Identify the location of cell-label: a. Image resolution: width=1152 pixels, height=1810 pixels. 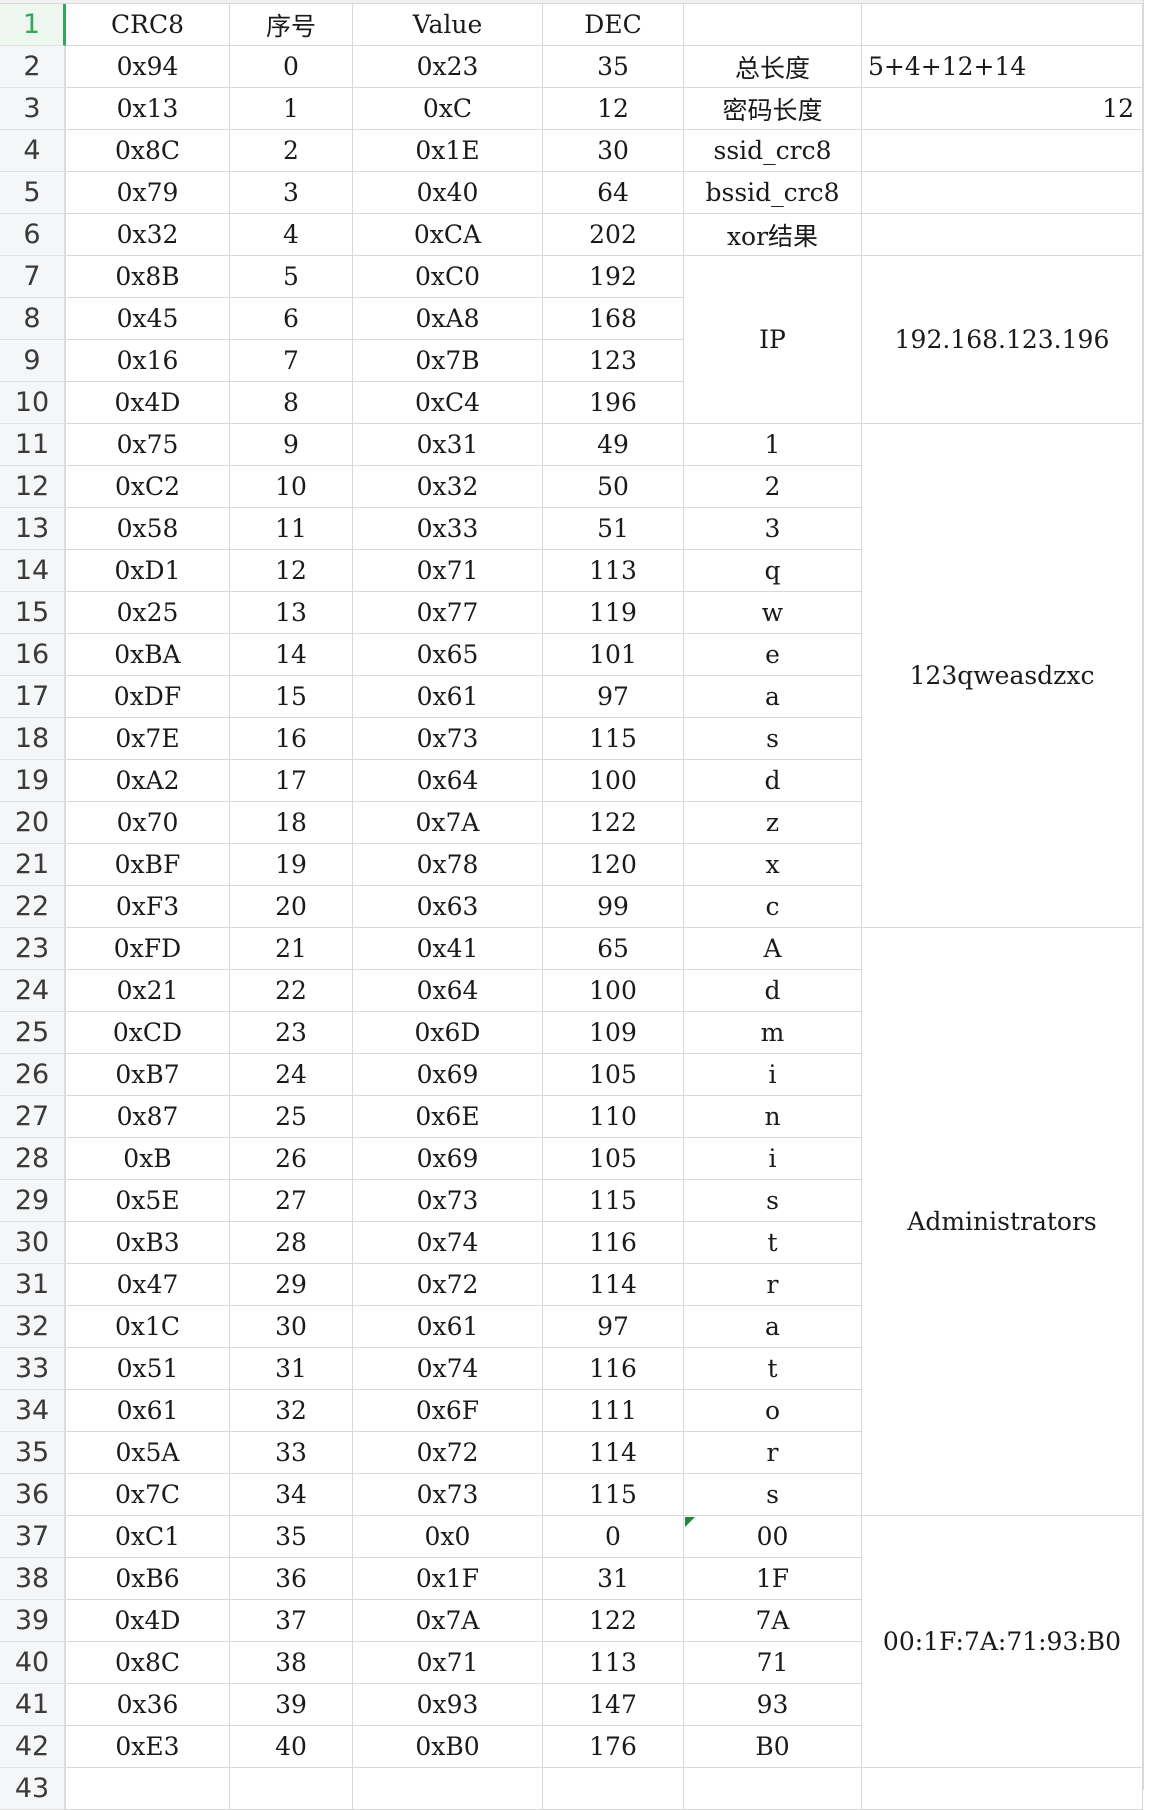
(773, 1327).